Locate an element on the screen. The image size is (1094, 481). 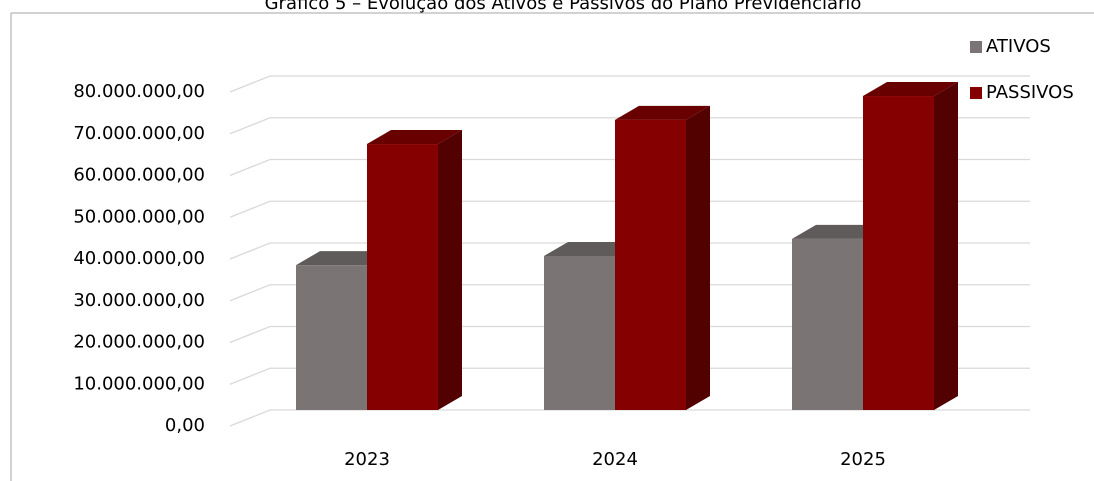
y-tick-label: 30.000.000,00 is located at coordinates (139, 300).